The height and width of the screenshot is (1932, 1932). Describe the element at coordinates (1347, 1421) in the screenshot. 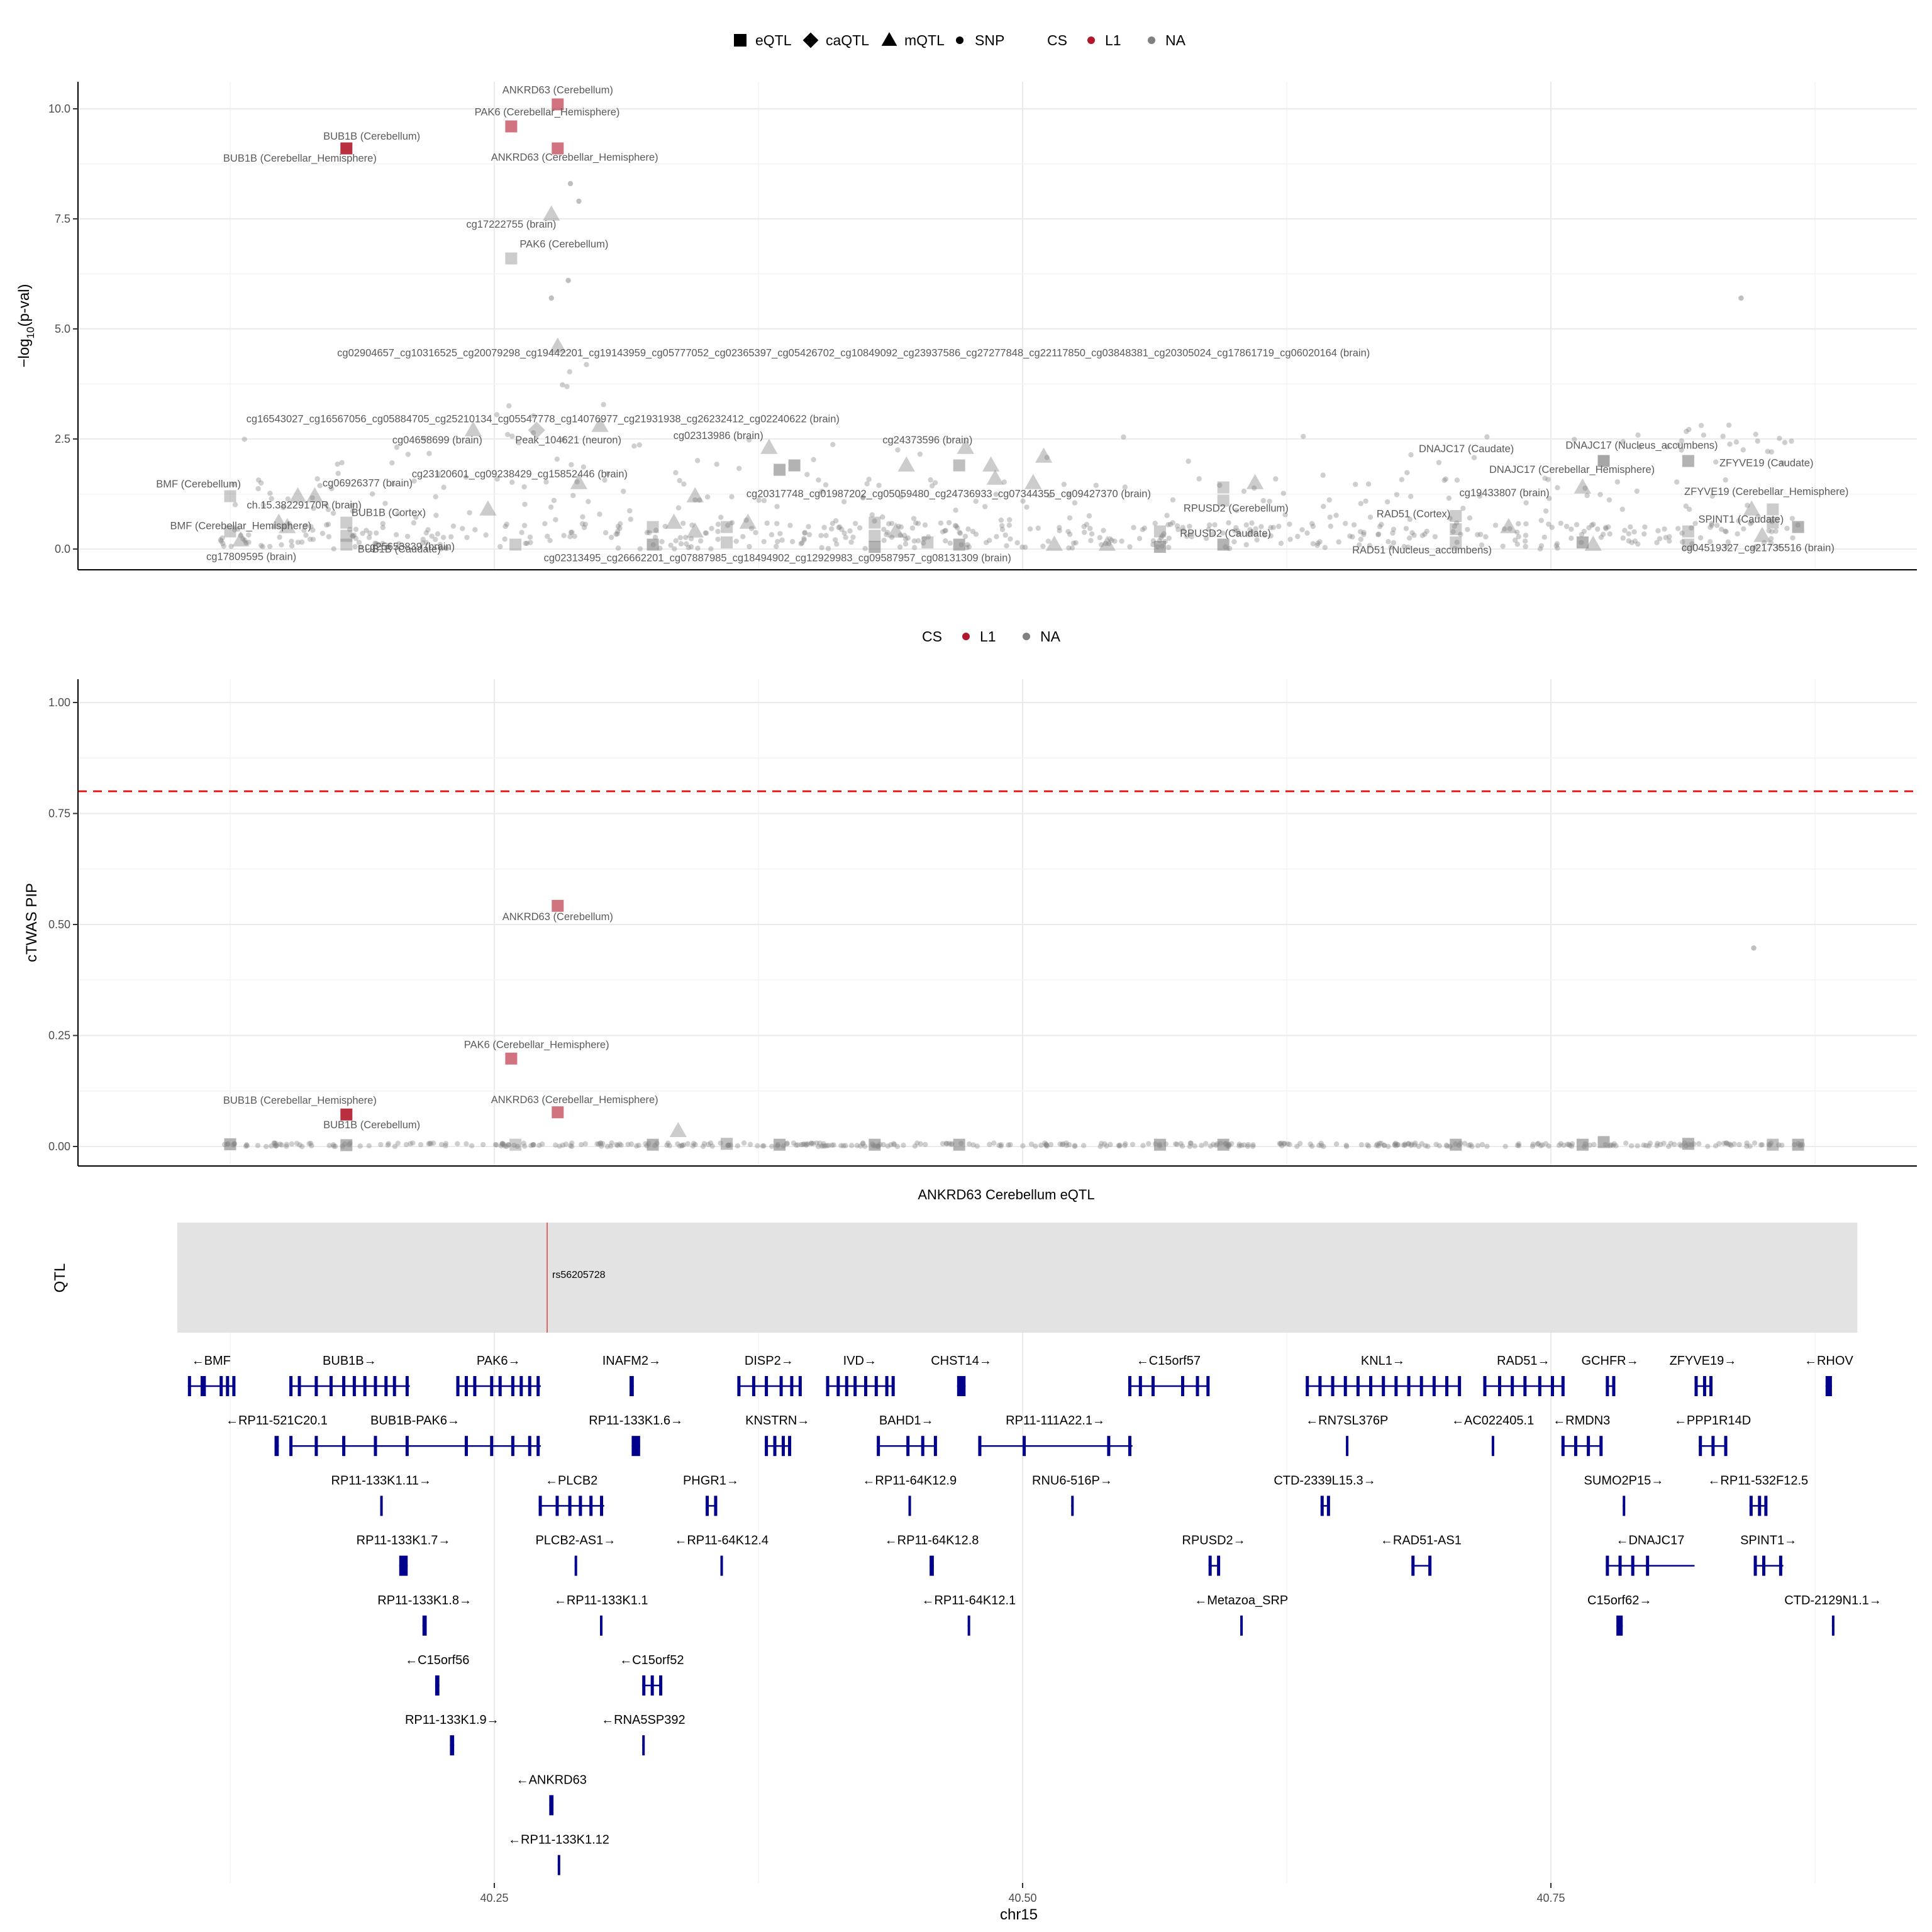

I see `gene-label: ←RN7SL376P` at that location.